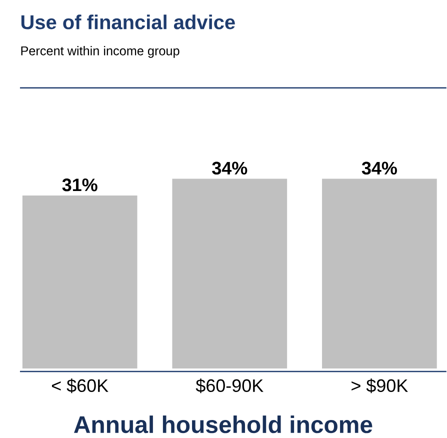 This screenshot has height=438, width=447. Describe the element at coordinates (380, 386) in the screenshot. I see `x-tick-label: > $90K` at that location.